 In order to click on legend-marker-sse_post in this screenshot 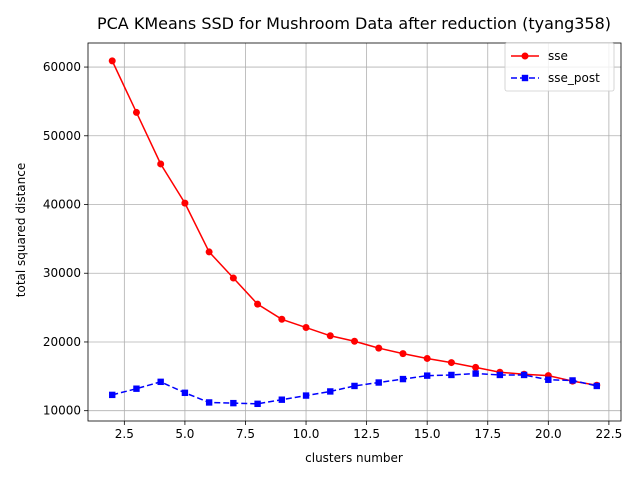, I will do `click(525, 78)`.